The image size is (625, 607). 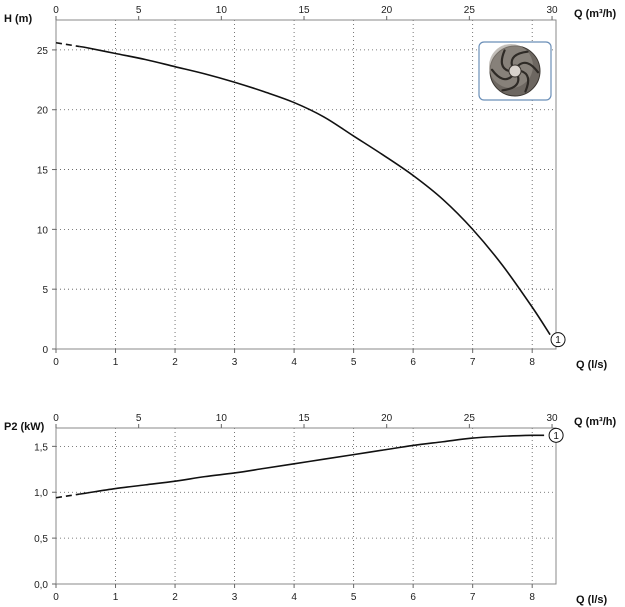 I want to click on y-tick-label: 10, so click(x=43, y=230).